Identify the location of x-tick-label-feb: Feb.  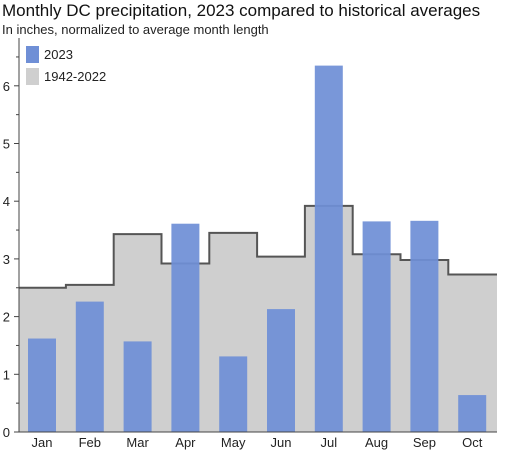
(90, 442).